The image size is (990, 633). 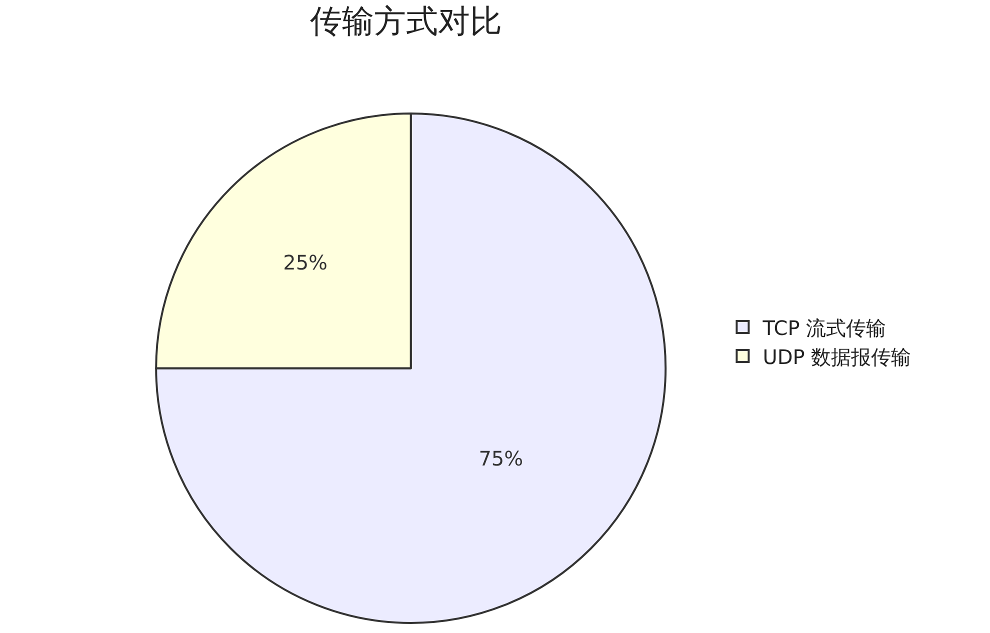 What do you see at coordinates (837, 356) in the screenshot?
I see `legend-label: UDP 数据报传输` at bounding box center [837, 356].